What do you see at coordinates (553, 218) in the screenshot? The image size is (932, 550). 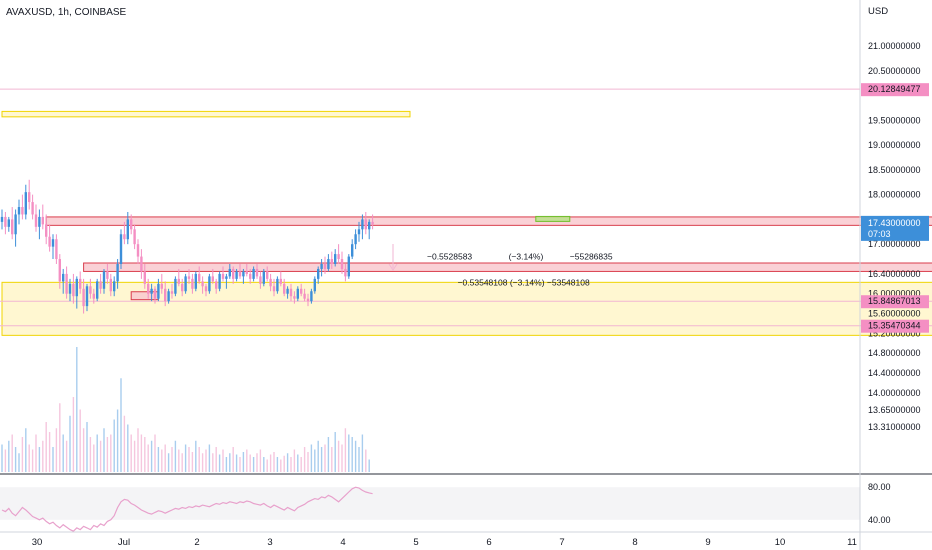 I see `zone-green` at bounding box center [553, 218].